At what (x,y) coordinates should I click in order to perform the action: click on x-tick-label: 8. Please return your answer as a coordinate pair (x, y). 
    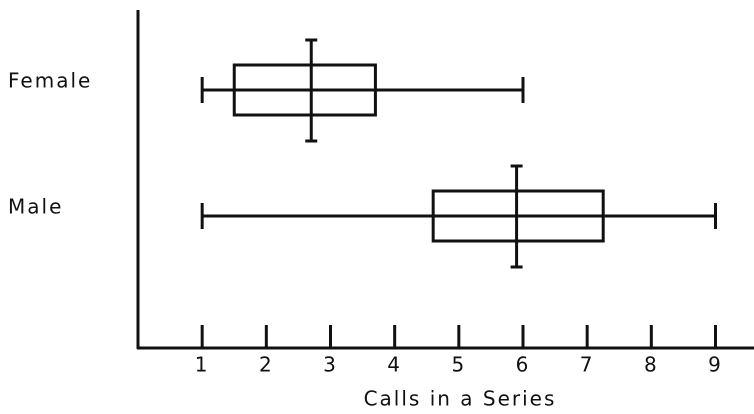
    Looking at the image, I should click on (651, 365).